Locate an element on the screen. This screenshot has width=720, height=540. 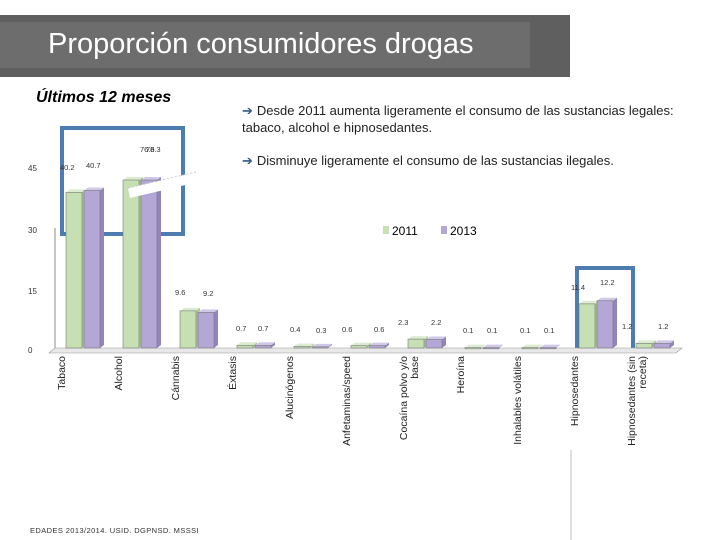
x-tick-label: Inhalables volátiles is located at coordinates (518, 400).